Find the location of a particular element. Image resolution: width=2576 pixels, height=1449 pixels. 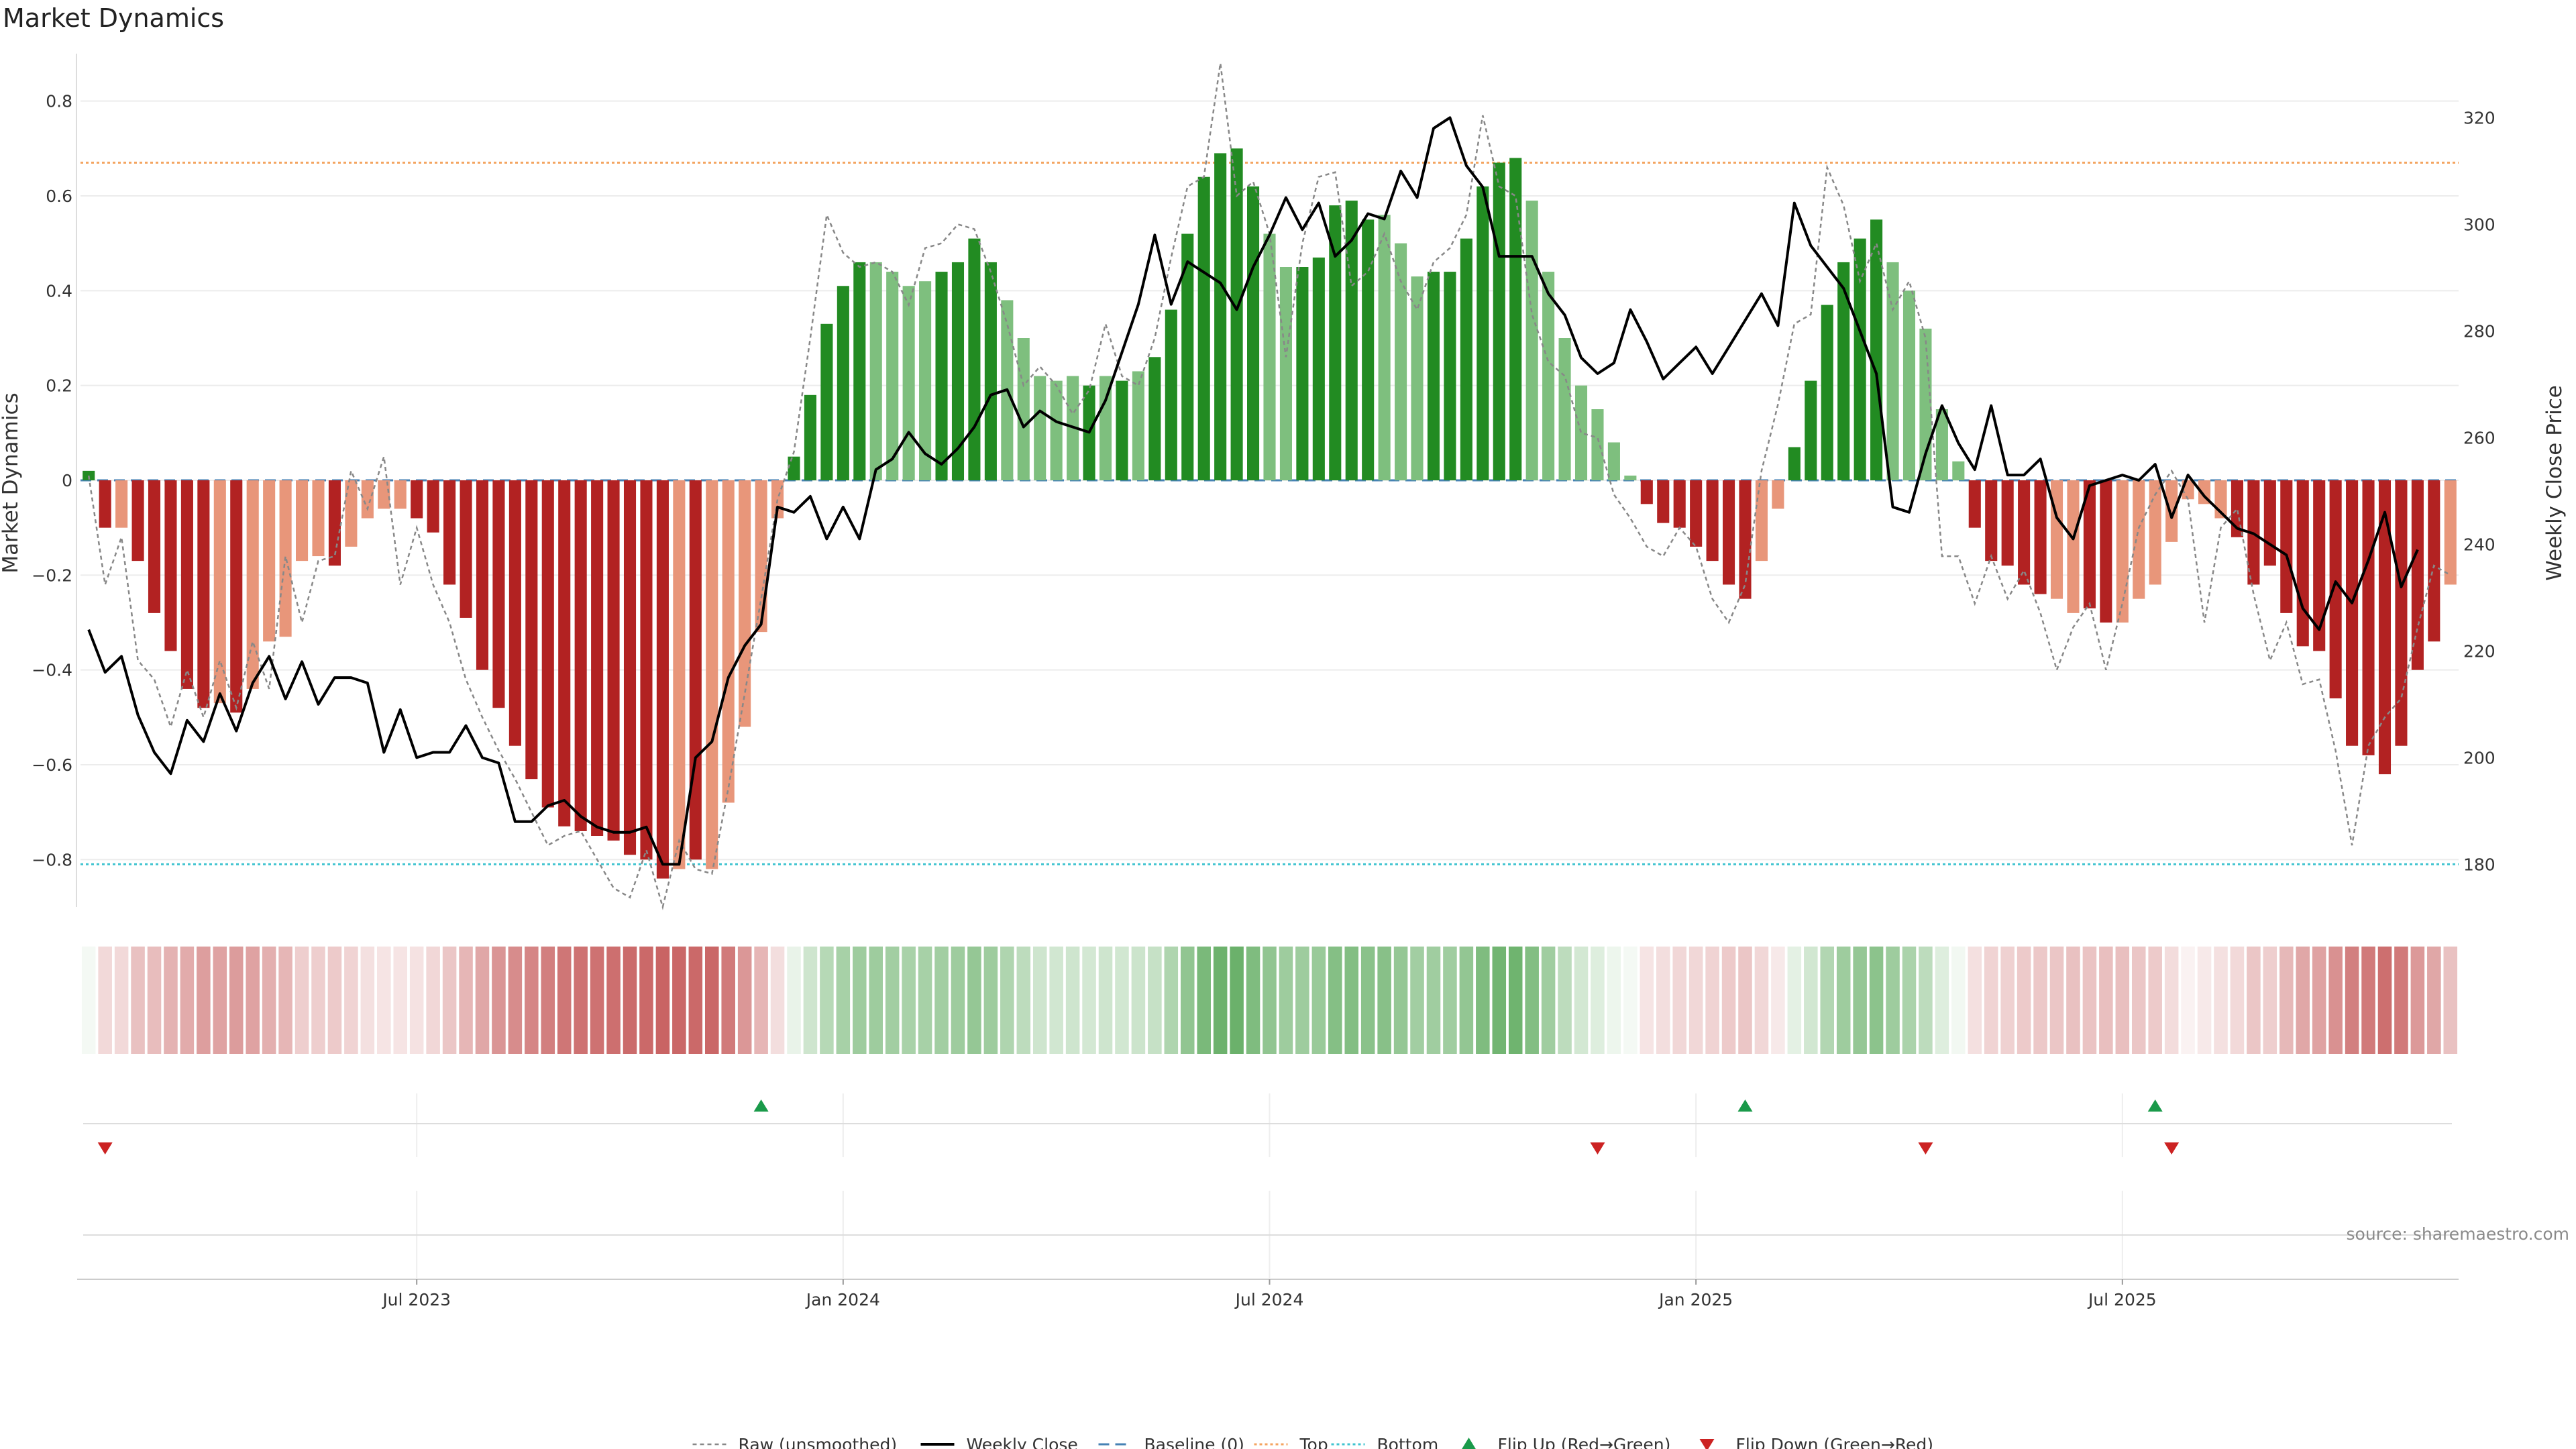

right-y-tick-label: 200 is located at coordinates (2479, 757).